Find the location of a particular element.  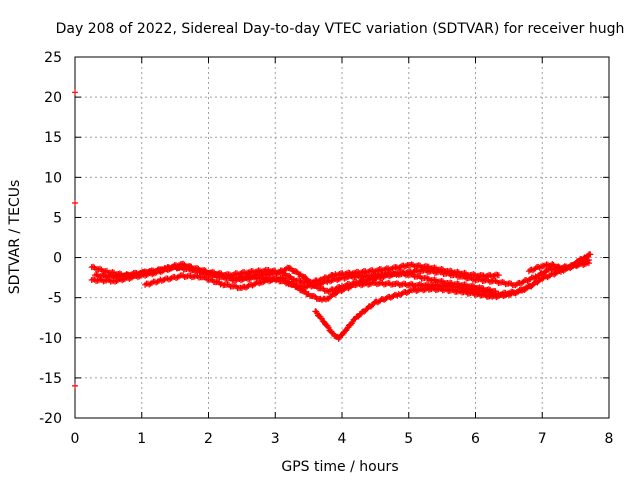

y-tick-label: 20 is located at coordinates (53, 98).